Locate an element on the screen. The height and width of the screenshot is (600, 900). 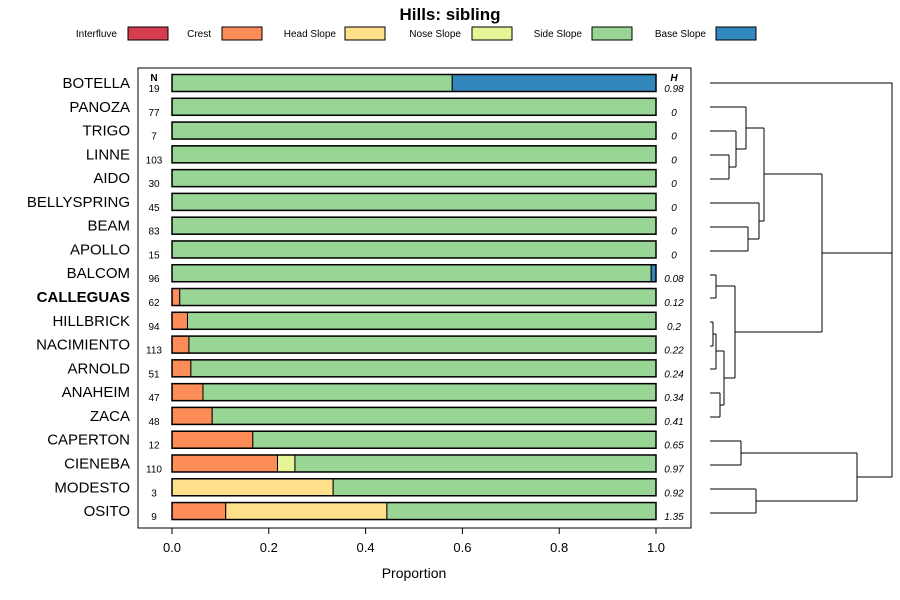
legend-label: Head Slope is located at coordinates (310, 34).